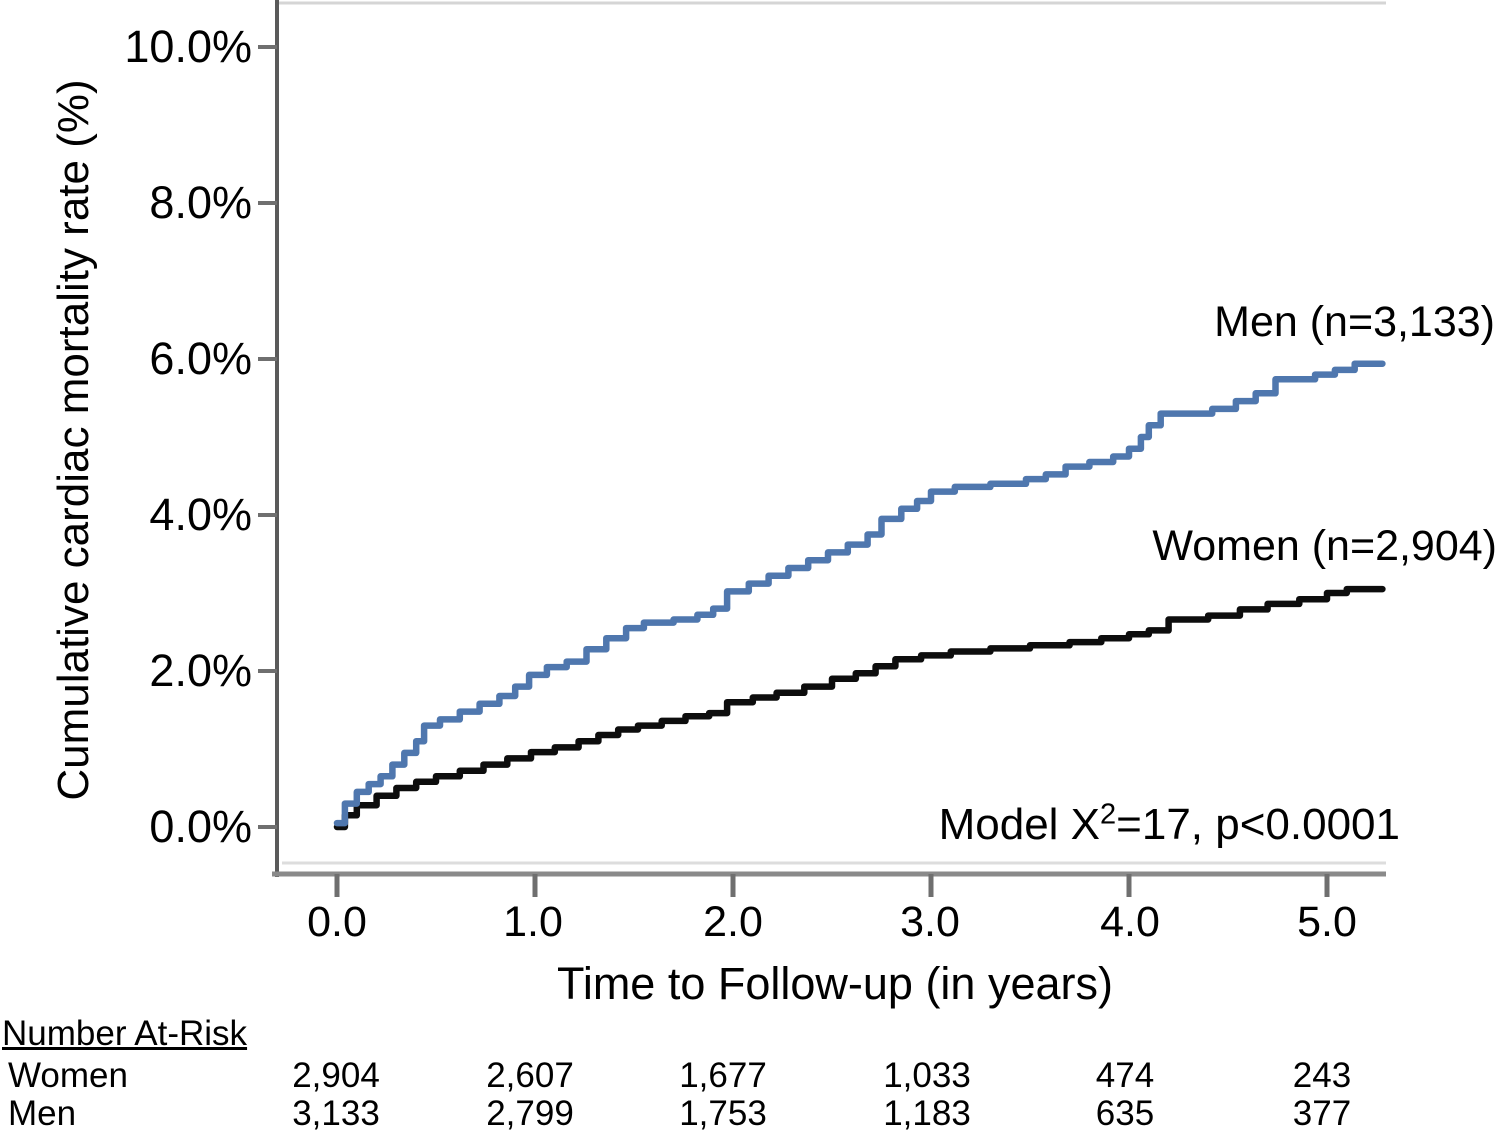  What do you see at coordinates (1327, 922) in the screenshot?
I see `x-tick-label: 5.0` at bounding box center [1327, 922].